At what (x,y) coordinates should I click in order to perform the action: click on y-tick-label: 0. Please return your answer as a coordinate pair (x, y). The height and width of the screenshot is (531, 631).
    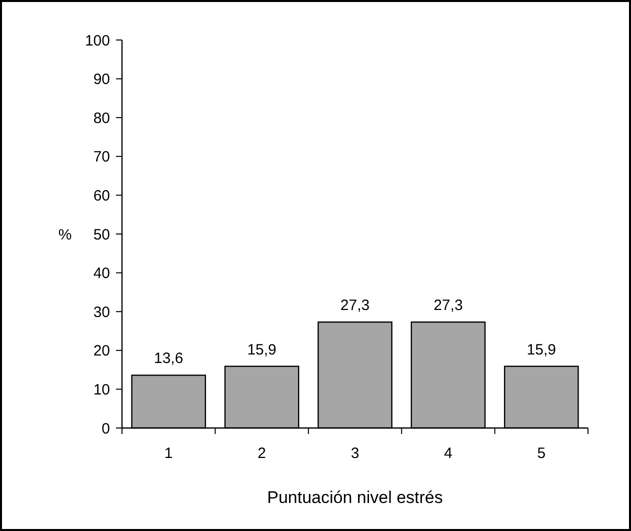
    Looking at the image, I should click on (106, 429).